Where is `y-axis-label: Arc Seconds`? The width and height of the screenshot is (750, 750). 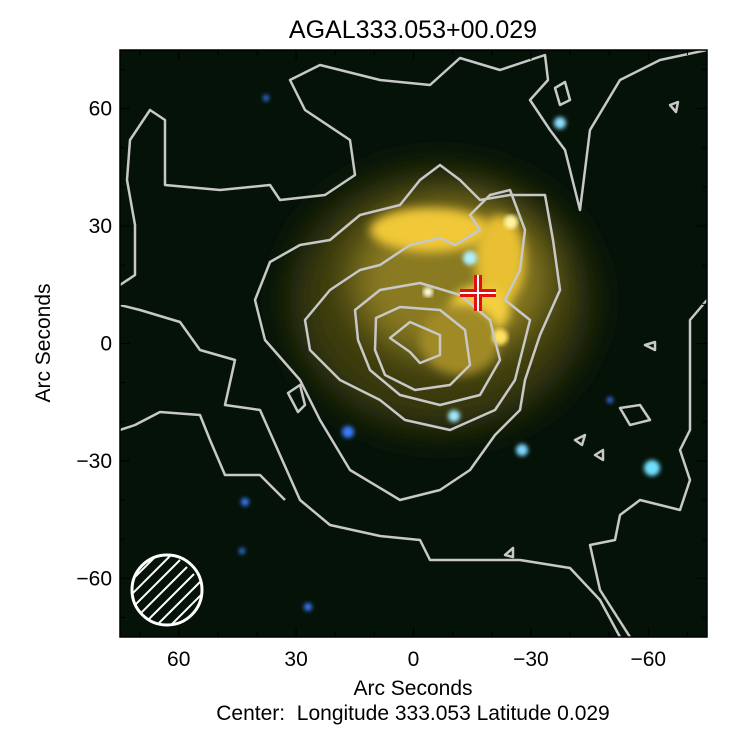
y-axis-label: Arc Seconds is located at coordinates (43, 342).